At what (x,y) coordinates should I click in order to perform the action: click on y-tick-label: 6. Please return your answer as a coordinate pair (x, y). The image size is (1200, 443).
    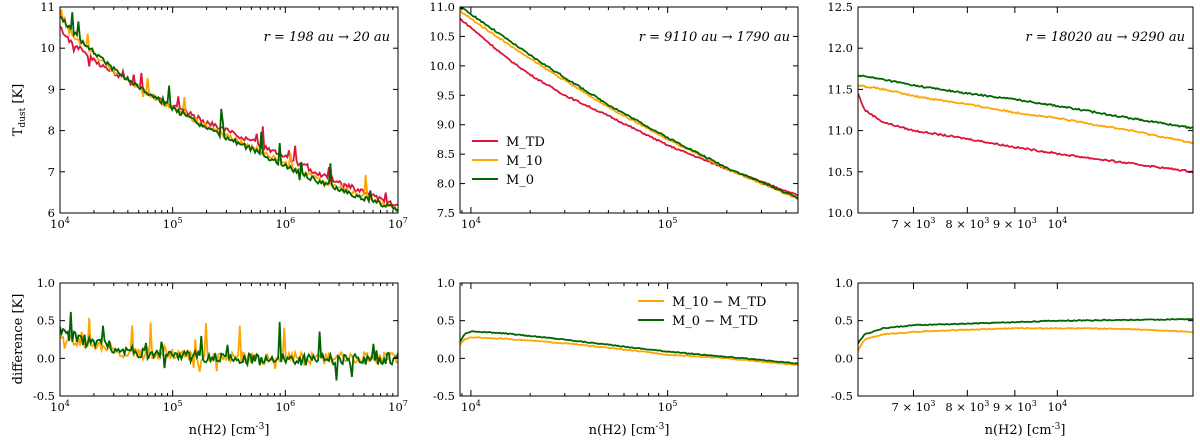
    Looking at the image, I should click on (51, 213).